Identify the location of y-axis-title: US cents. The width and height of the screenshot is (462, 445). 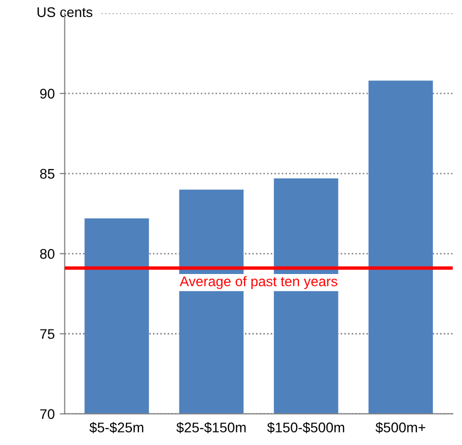
(65, 12).